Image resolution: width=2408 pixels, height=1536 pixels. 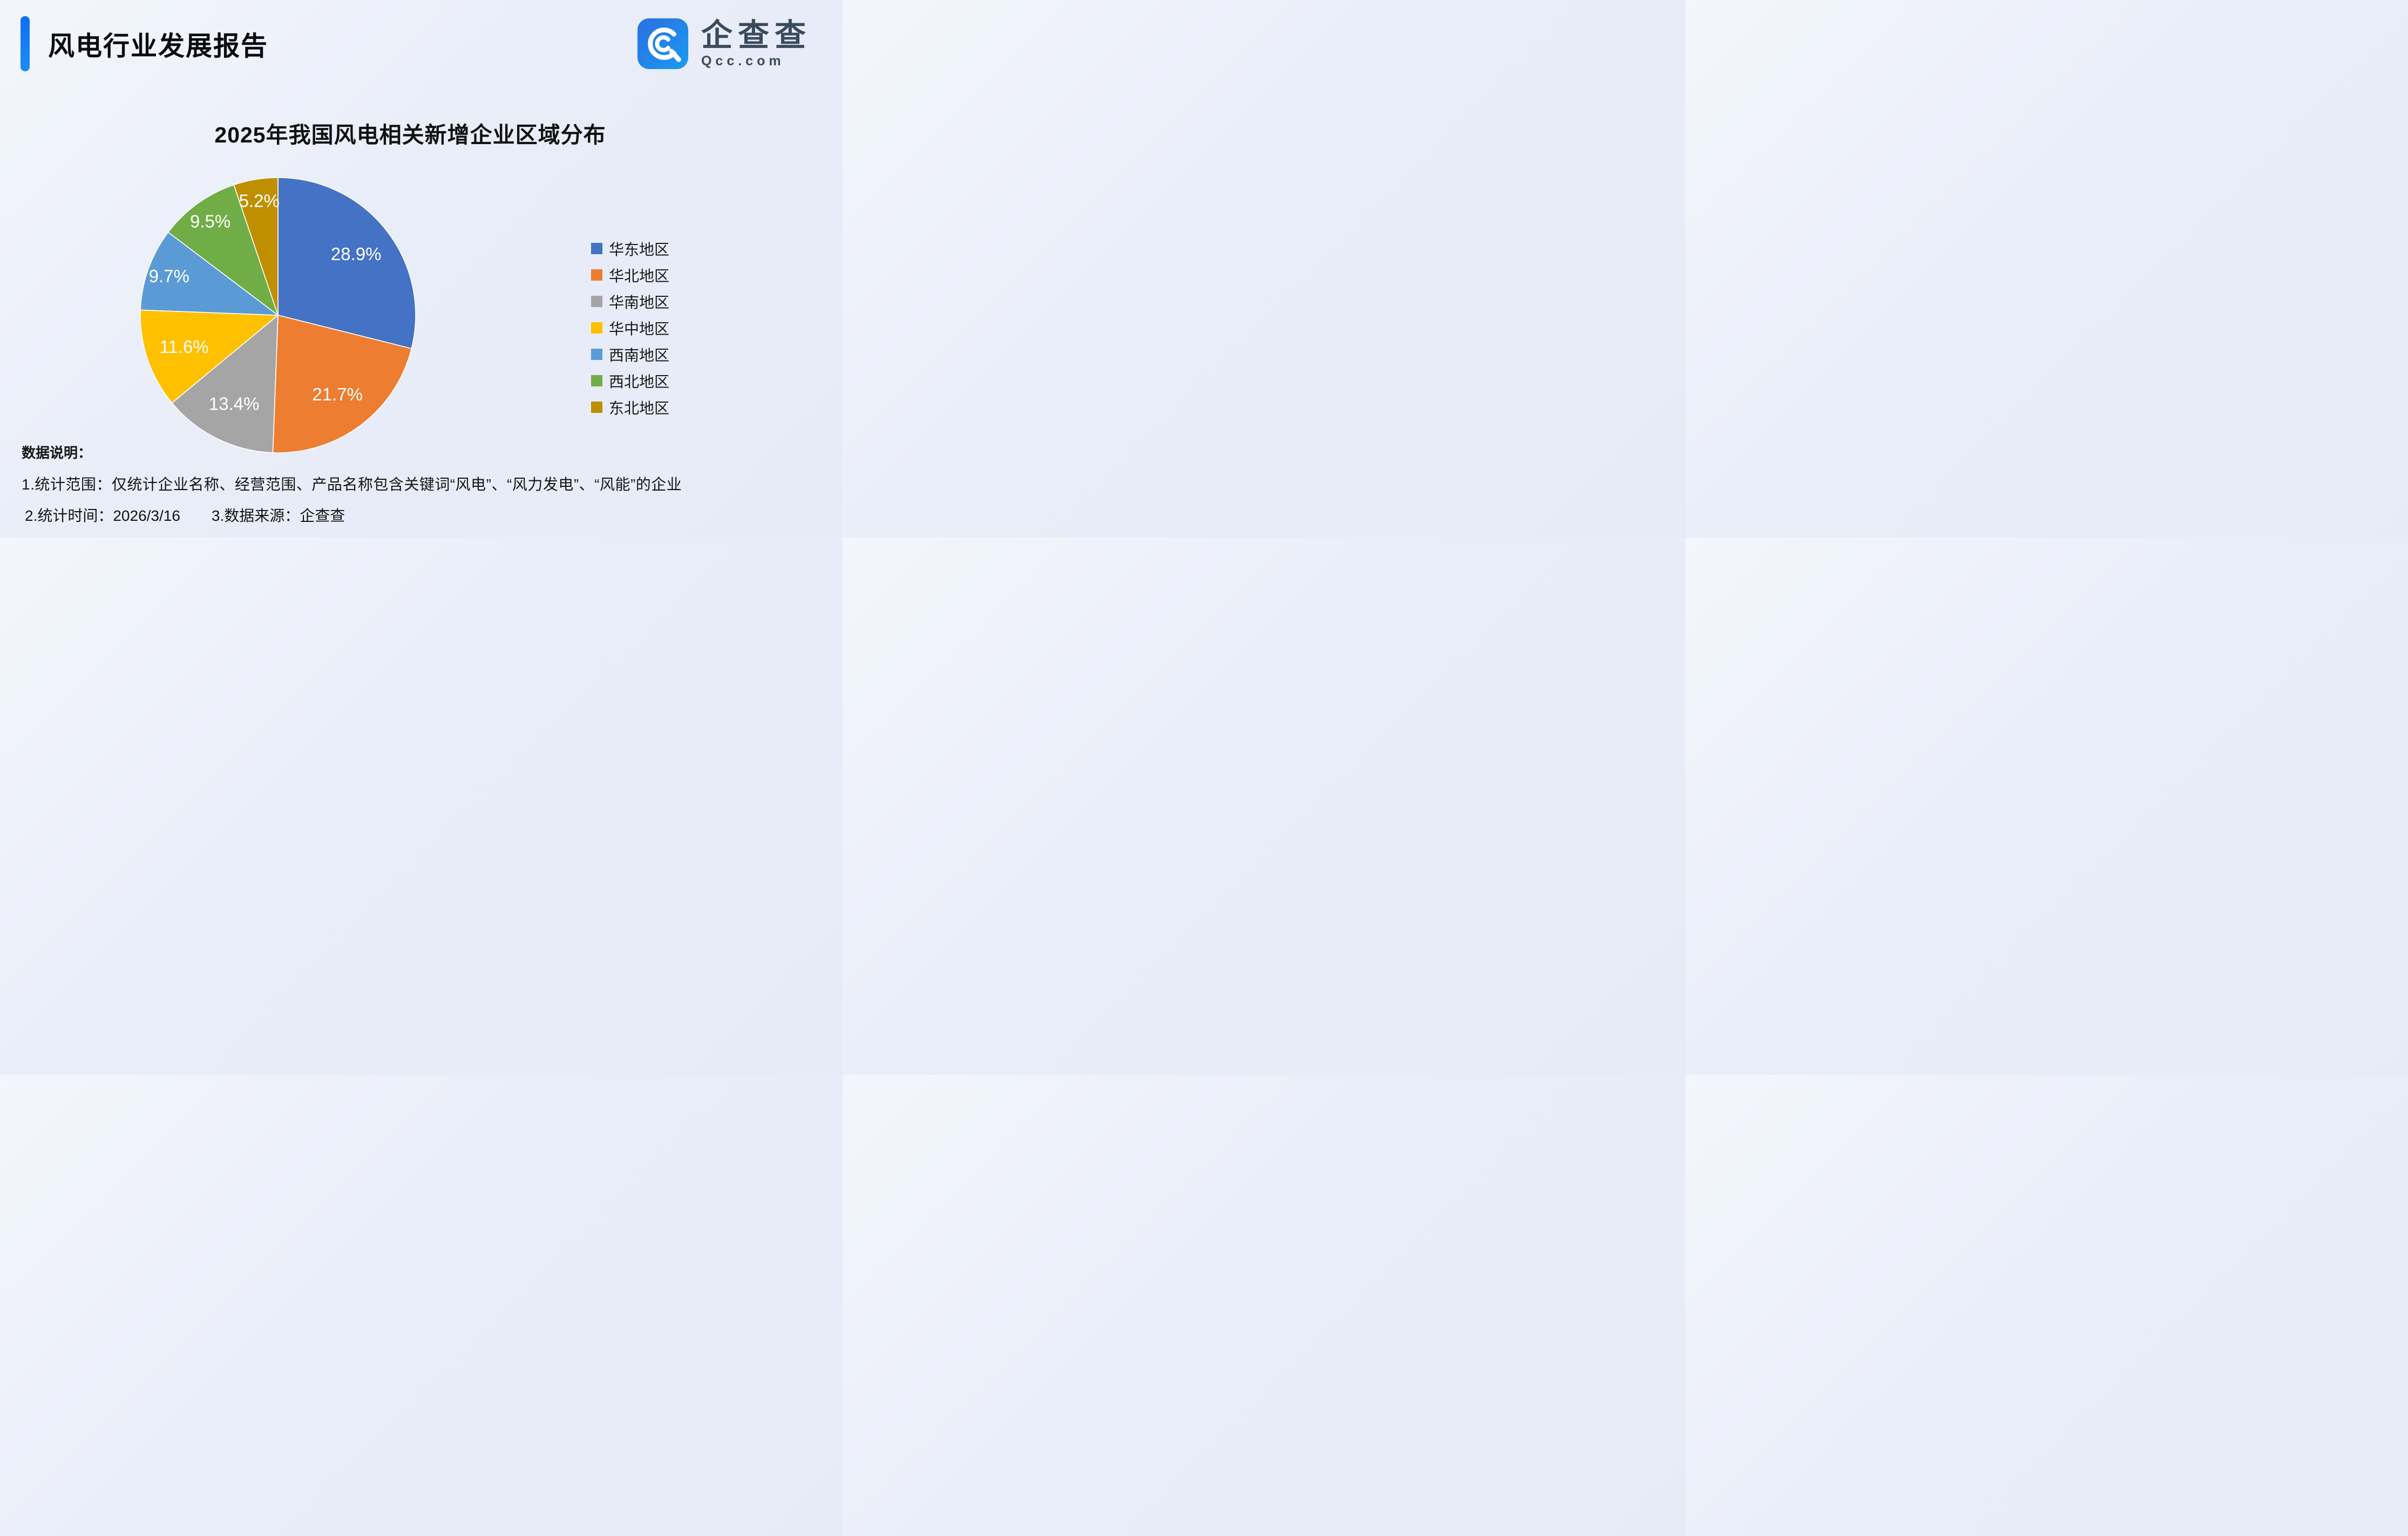 I want to click on data-notes-source: 3.数据来源：企查查, so click(x=278, y=515).